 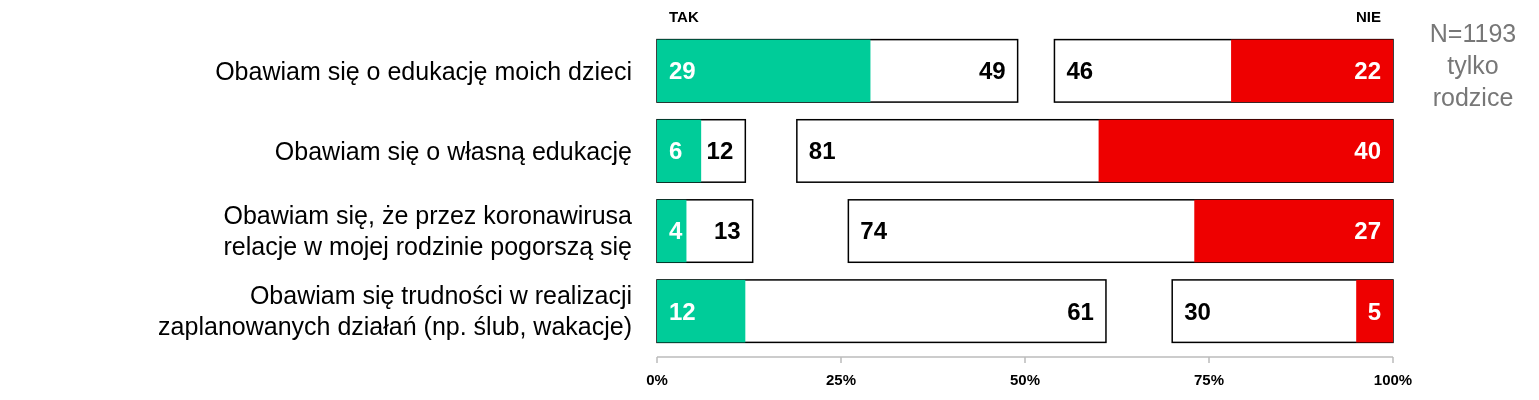 What do you see at coordinates (1080, 311) in the screenshot?
I see `data-label: 61` at bounding box center [1080, 311].